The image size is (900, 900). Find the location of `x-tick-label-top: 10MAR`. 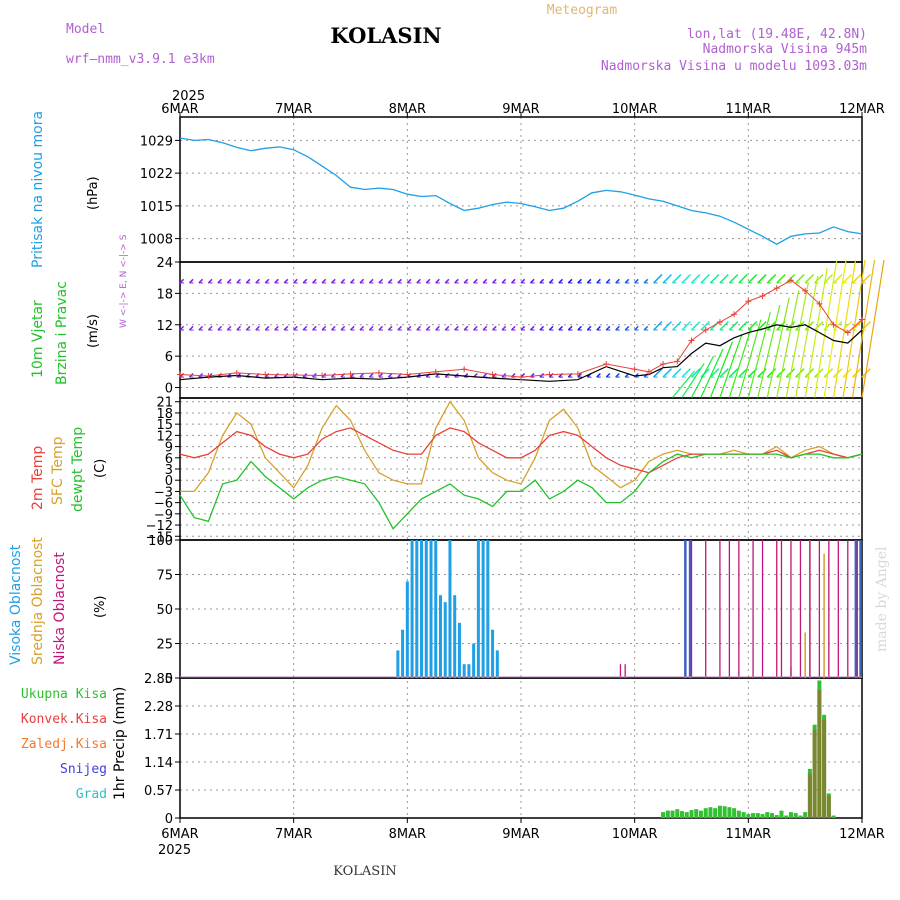

x-tick-label-top: 10MAR is located at coordinates (635, 109).